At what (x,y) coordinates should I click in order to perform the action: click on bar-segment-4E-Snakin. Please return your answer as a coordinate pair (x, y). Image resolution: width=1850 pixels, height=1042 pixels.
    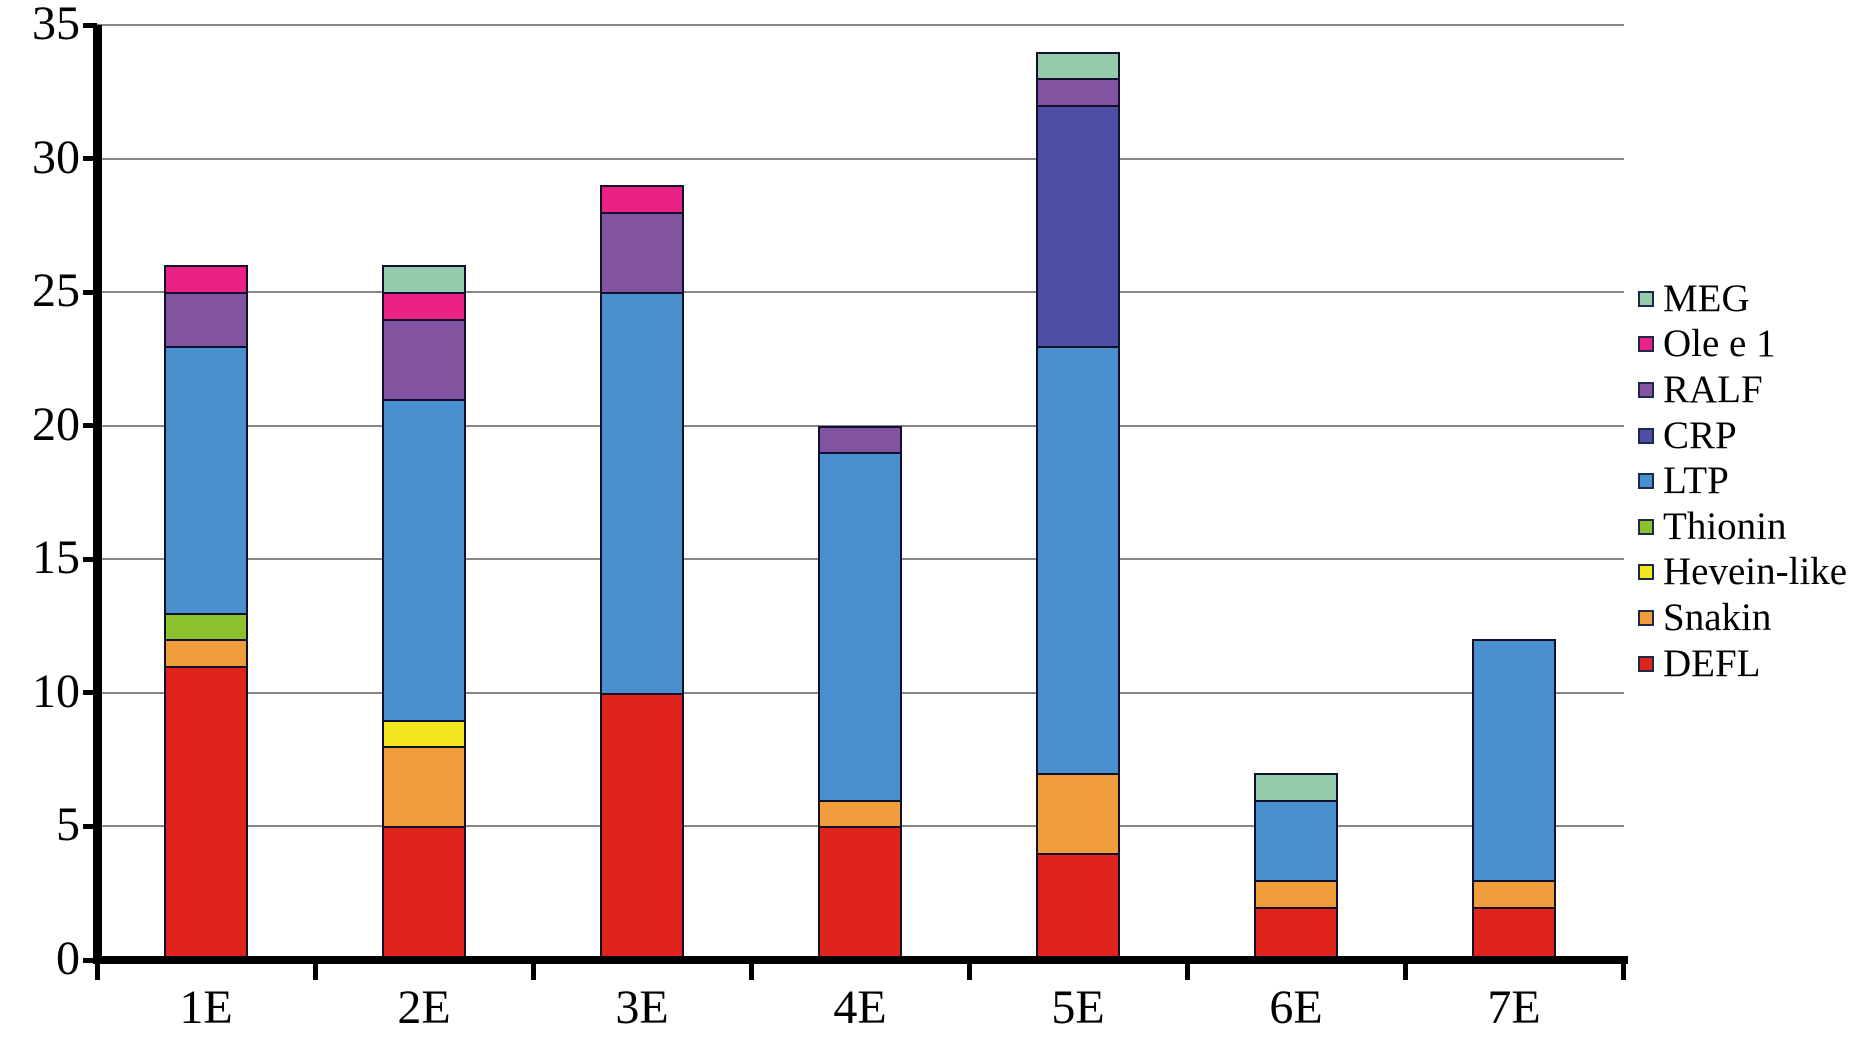
    Looking at the image, I should click on (860, 814).